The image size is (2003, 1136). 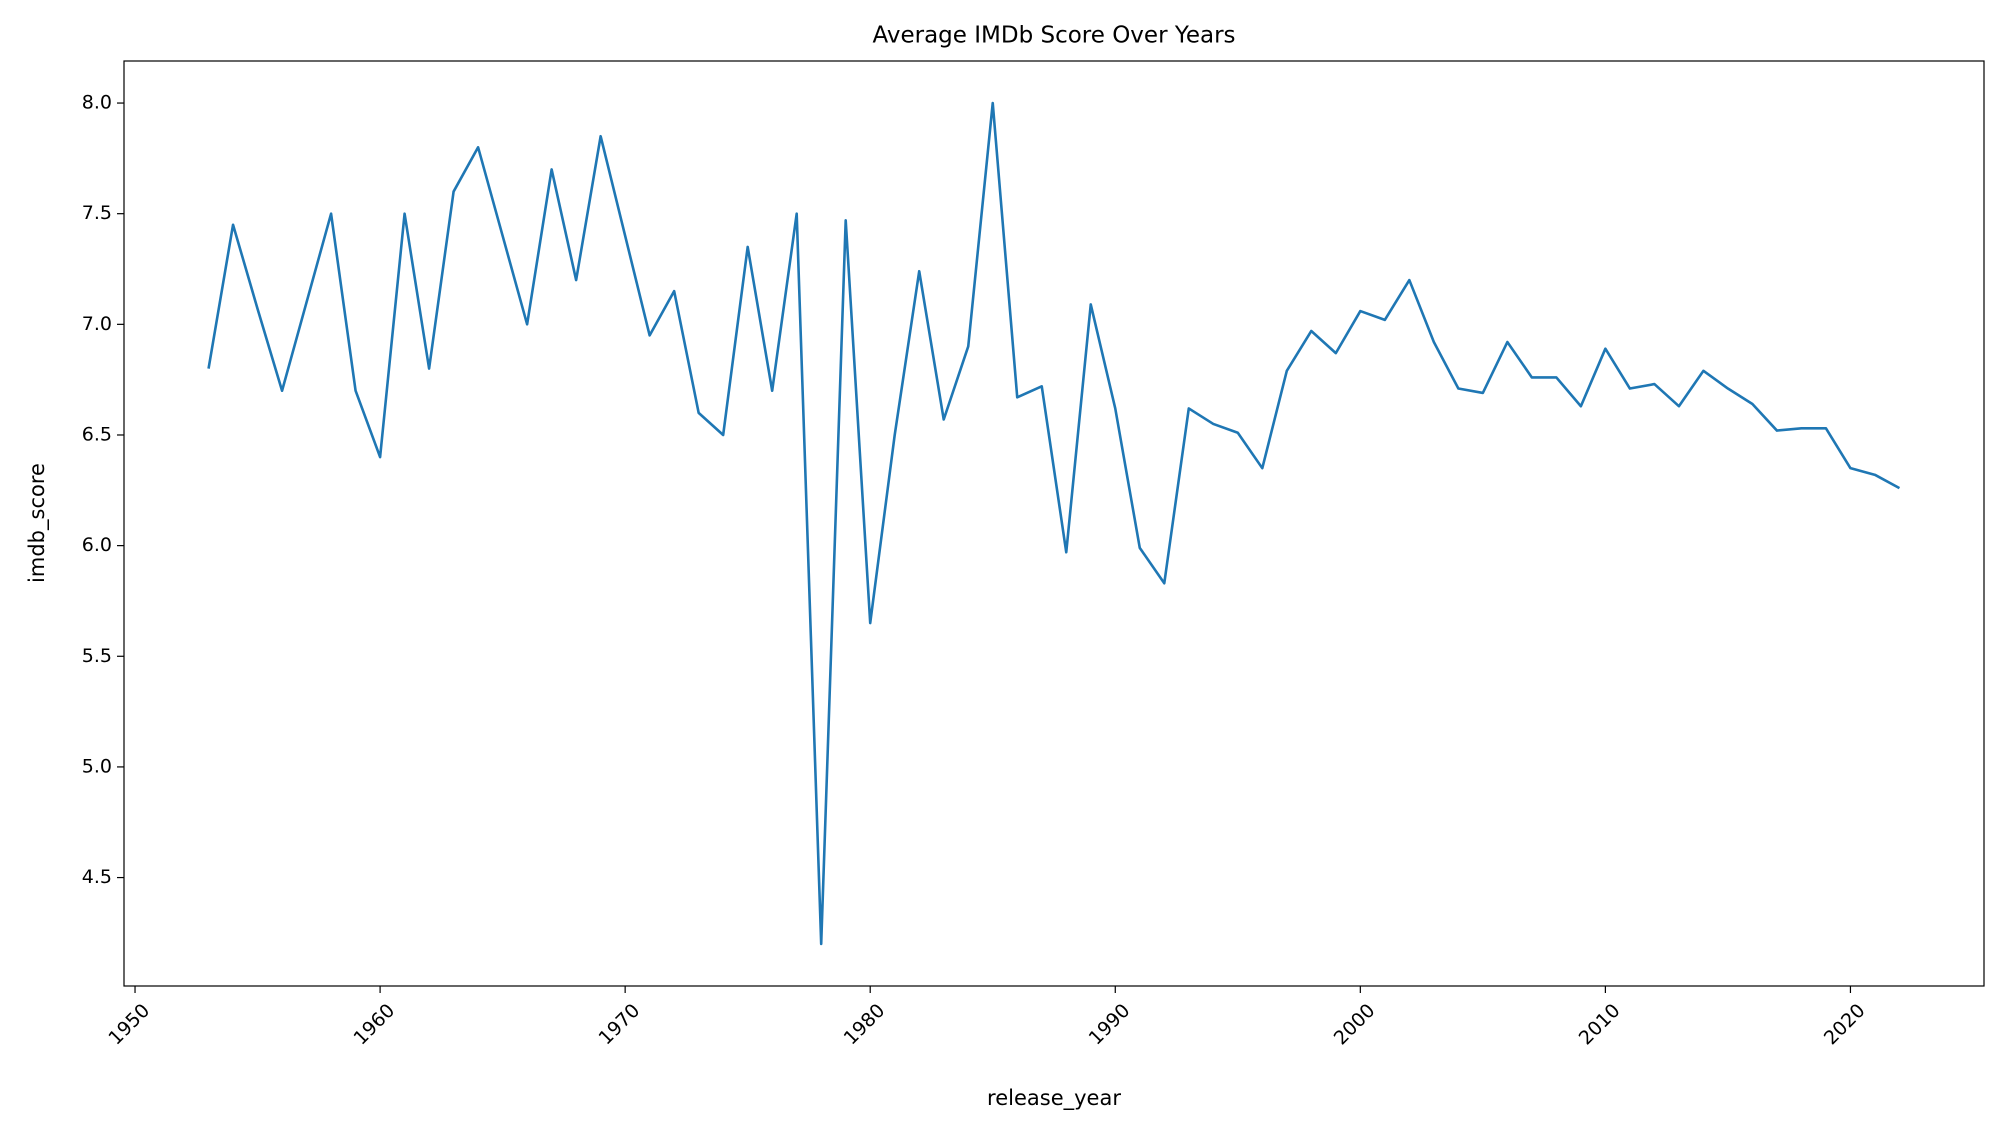 I want to click on y-tick-label: 7.0, so click(x=97, y=324).